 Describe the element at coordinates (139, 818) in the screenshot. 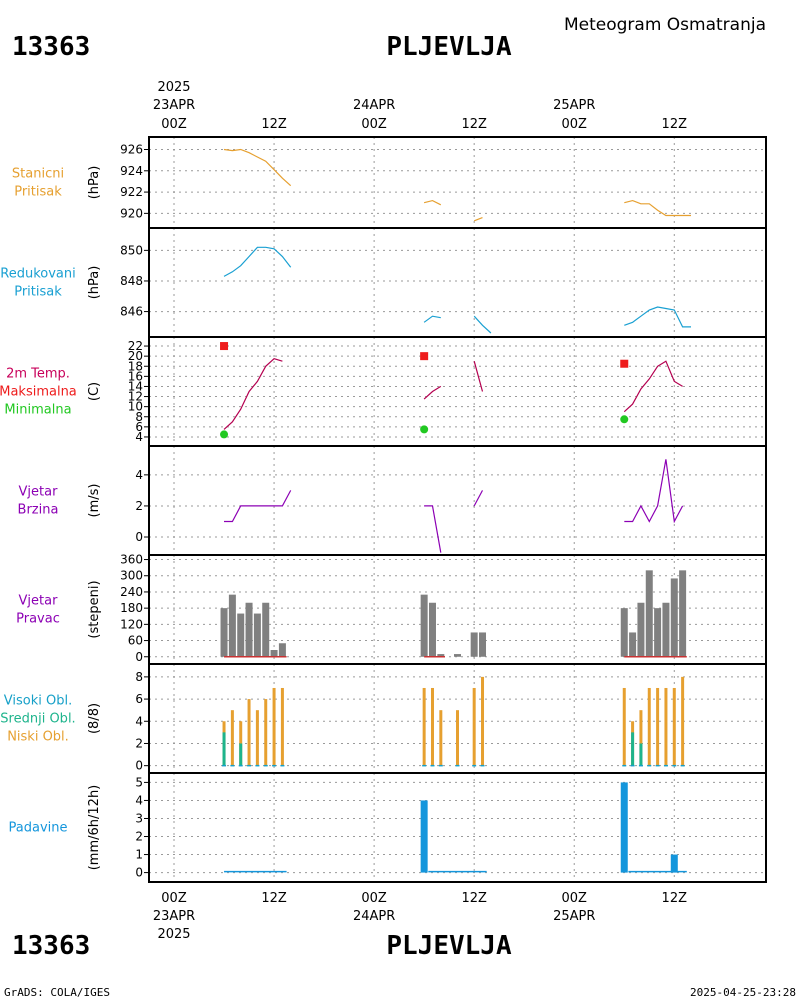

I see `y-tick-label: 3` at that location.